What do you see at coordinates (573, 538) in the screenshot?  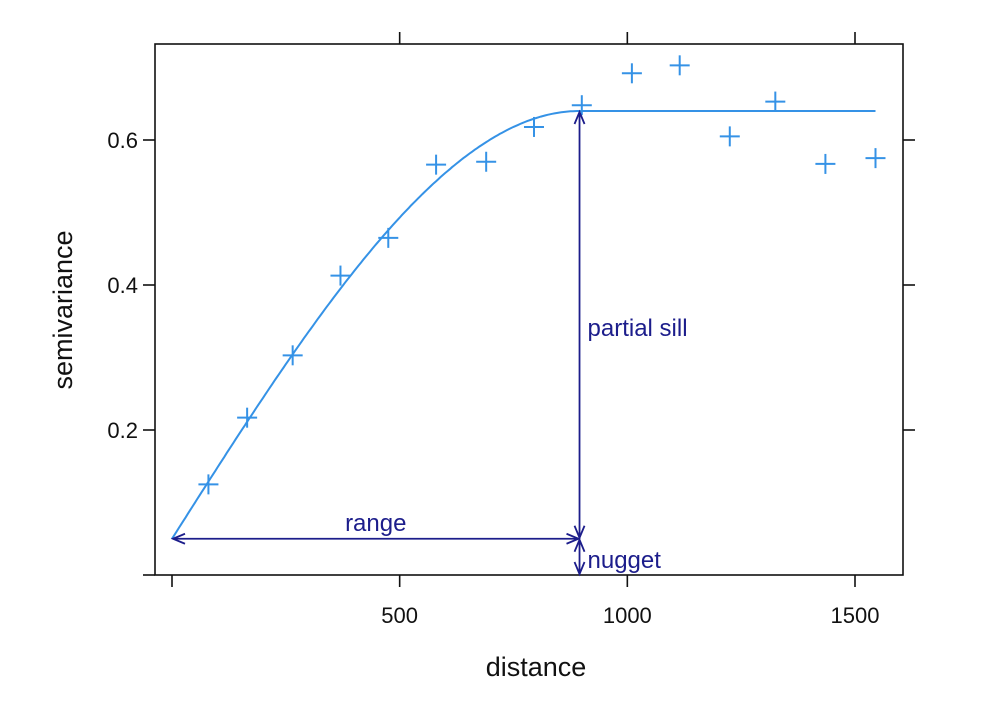 I see `range-arrow-head-right` at bounding box center [573, 538].